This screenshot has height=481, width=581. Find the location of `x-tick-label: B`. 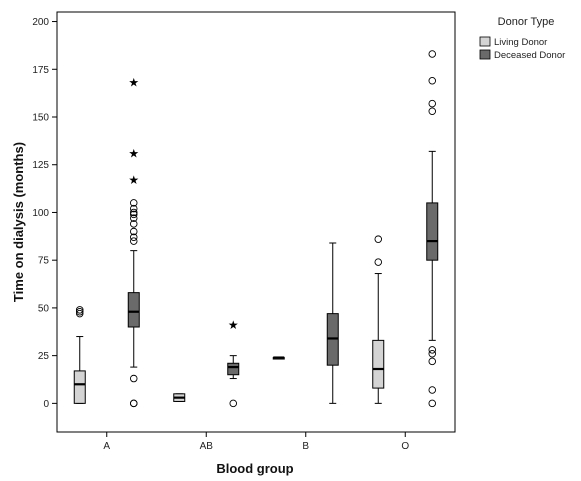

x-tick-label: B is located at coordinates (305, 446).